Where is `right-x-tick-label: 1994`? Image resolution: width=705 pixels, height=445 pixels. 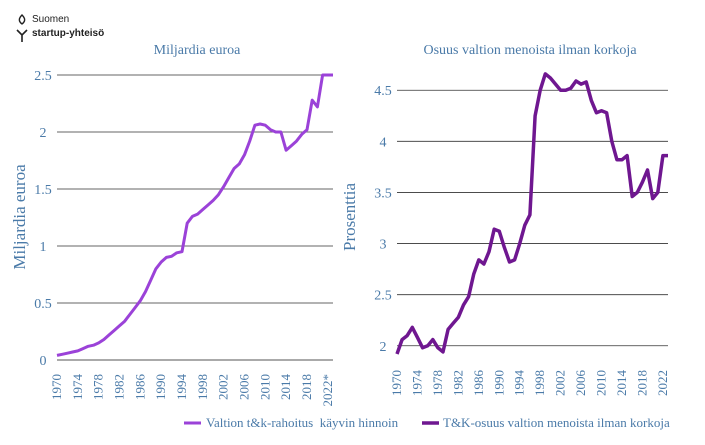 right-x-tick-label: 1994 is located at coordinates (519, 383).